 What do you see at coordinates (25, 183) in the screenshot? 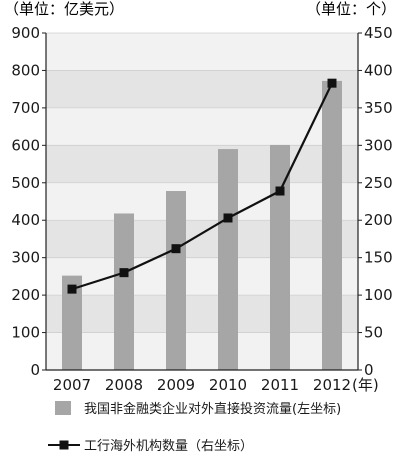
I see `left-tick-label: 500` at bounding box center [25, 183].